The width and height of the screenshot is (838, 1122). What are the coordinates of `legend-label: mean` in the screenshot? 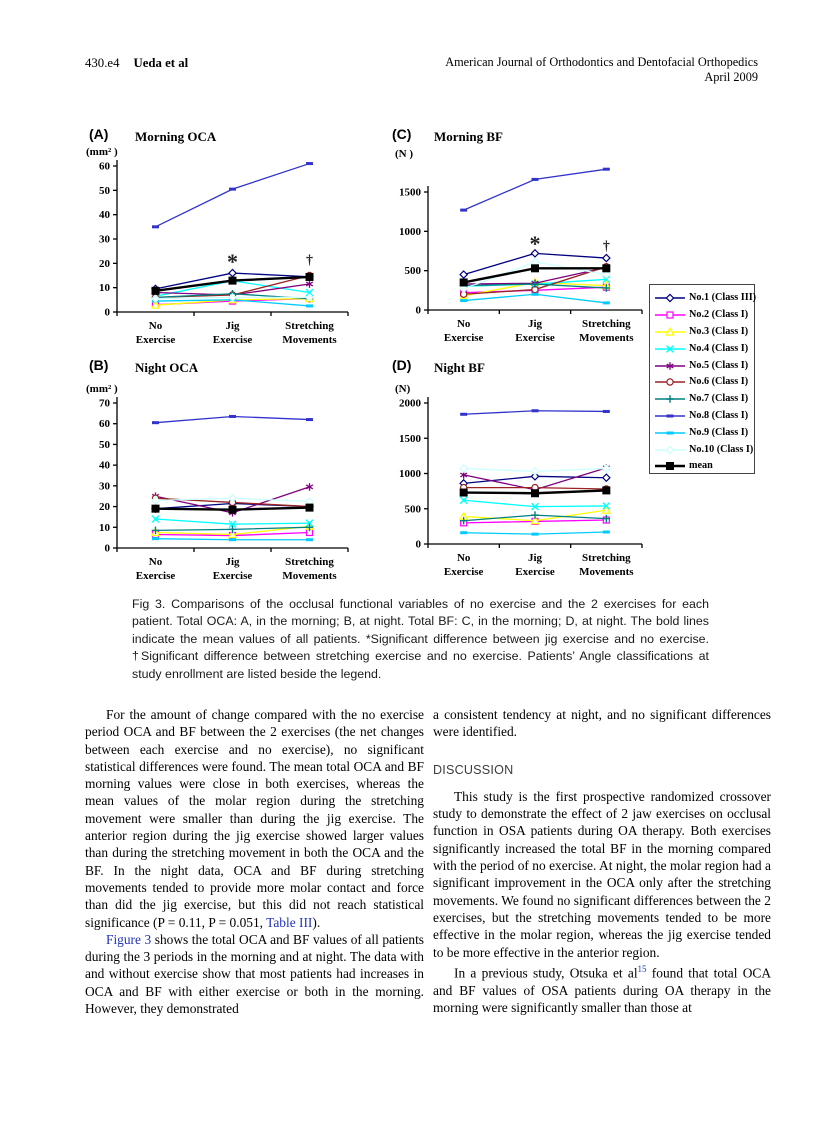 It's located at (701, 466).